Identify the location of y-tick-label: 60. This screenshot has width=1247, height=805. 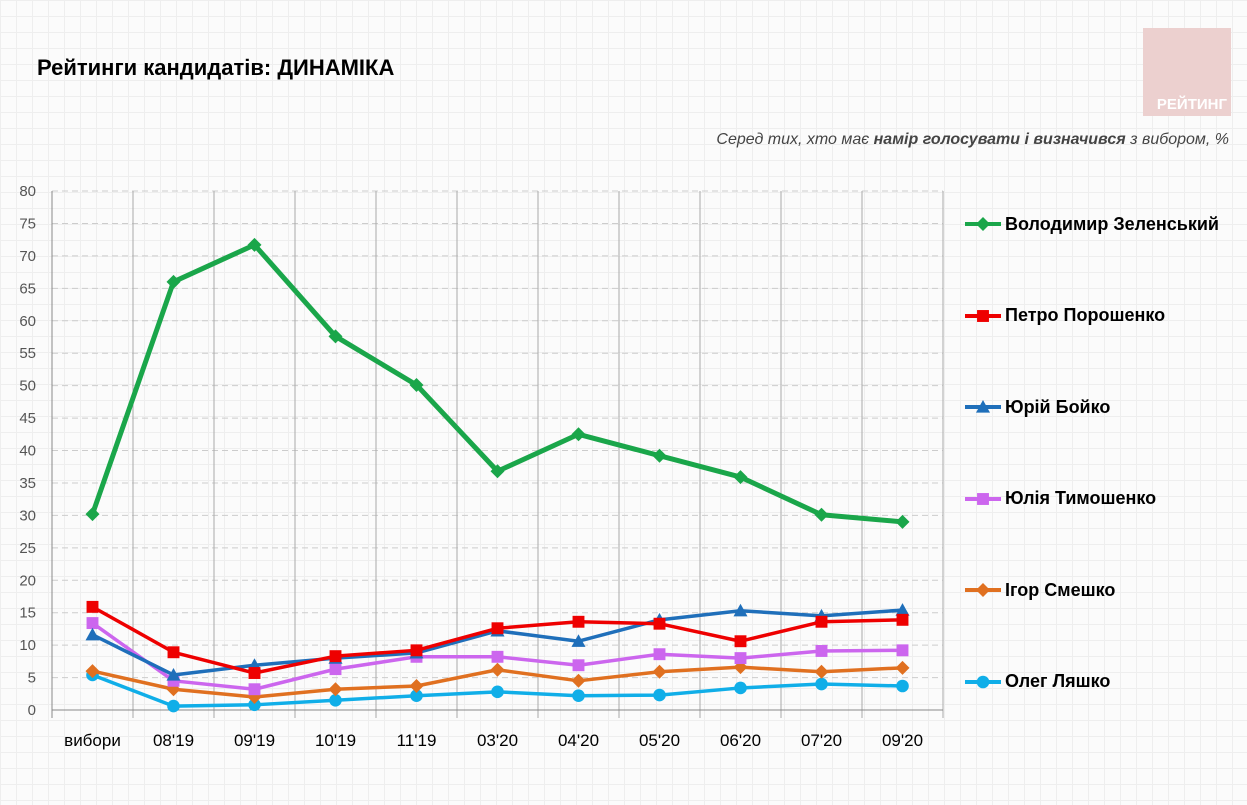
(27, 321).